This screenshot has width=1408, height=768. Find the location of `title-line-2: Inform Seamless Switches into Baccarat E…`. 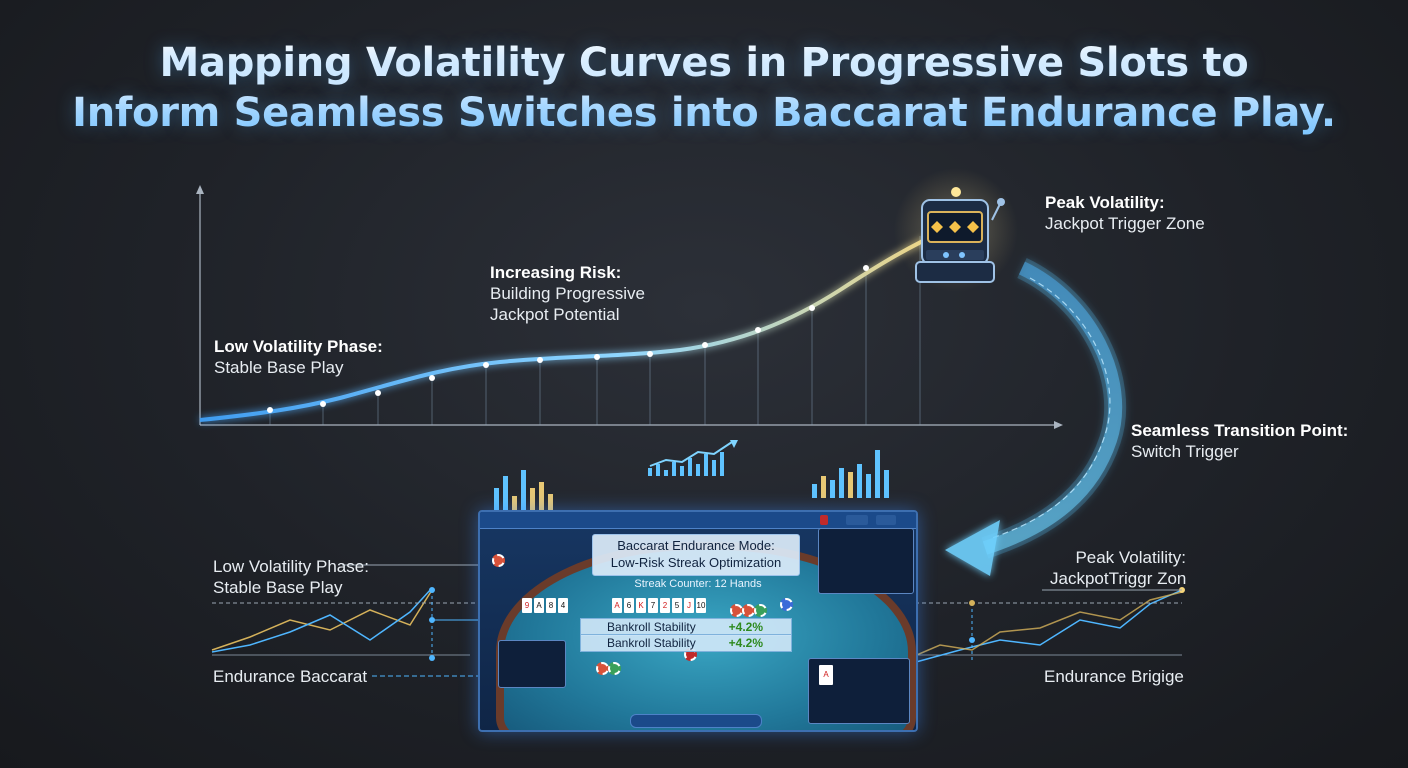

title-line-2: Inform Seamless Switches into Baccarat E… is located at coordinates (704, 113).